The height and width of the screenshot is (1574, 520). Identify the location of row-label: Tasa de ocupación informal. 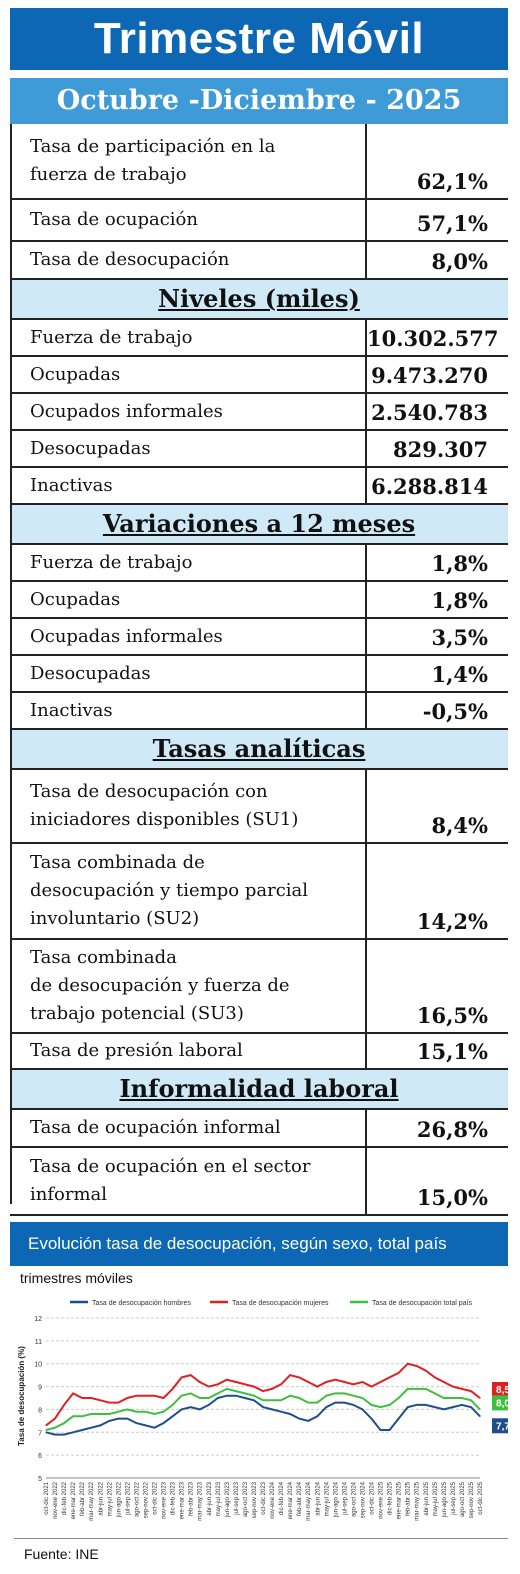
(188, 1128).